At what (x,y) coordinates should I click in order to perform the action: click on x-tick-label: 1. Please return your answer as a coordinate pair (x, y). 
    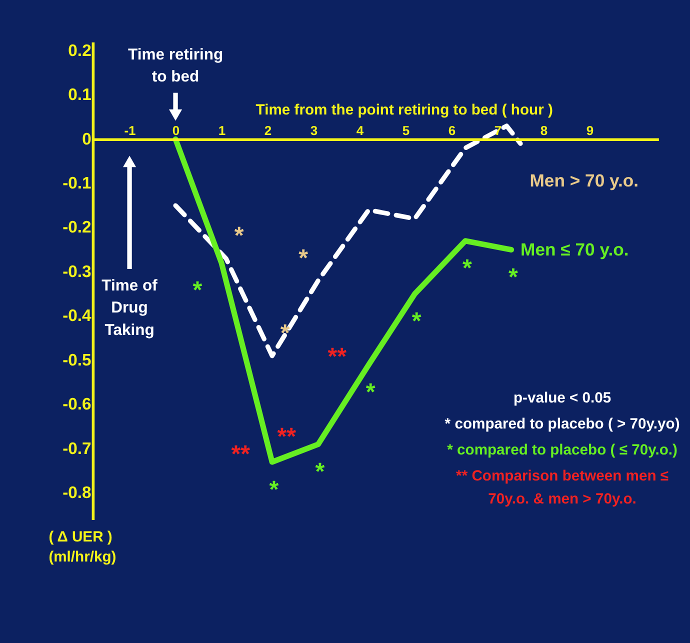
    Looking at the image, I should click on (222, 130).